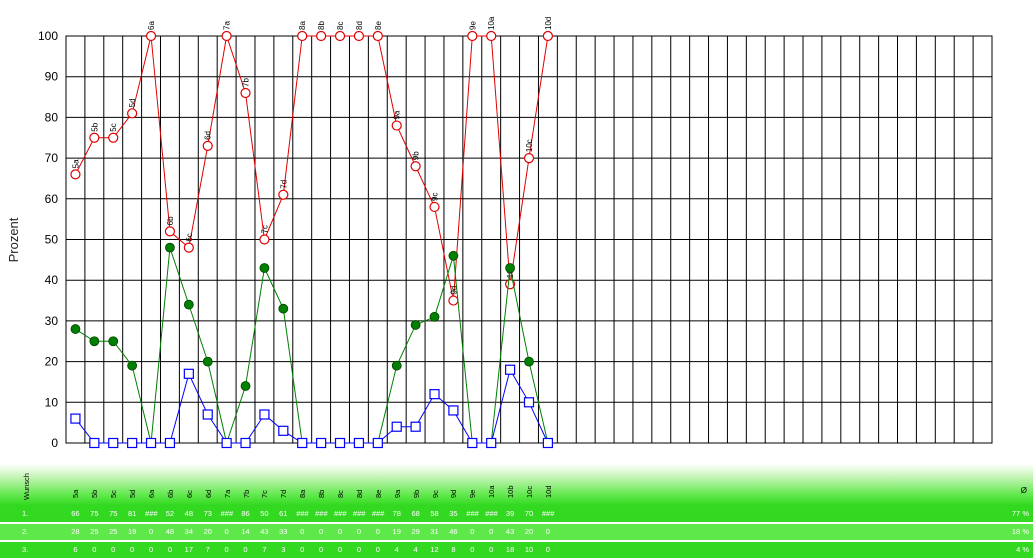 This screenshot has width=1033, height=558. Describe the element at coordinates (189, 237) in the screenshot. I see `point-label: 6c` at that location.